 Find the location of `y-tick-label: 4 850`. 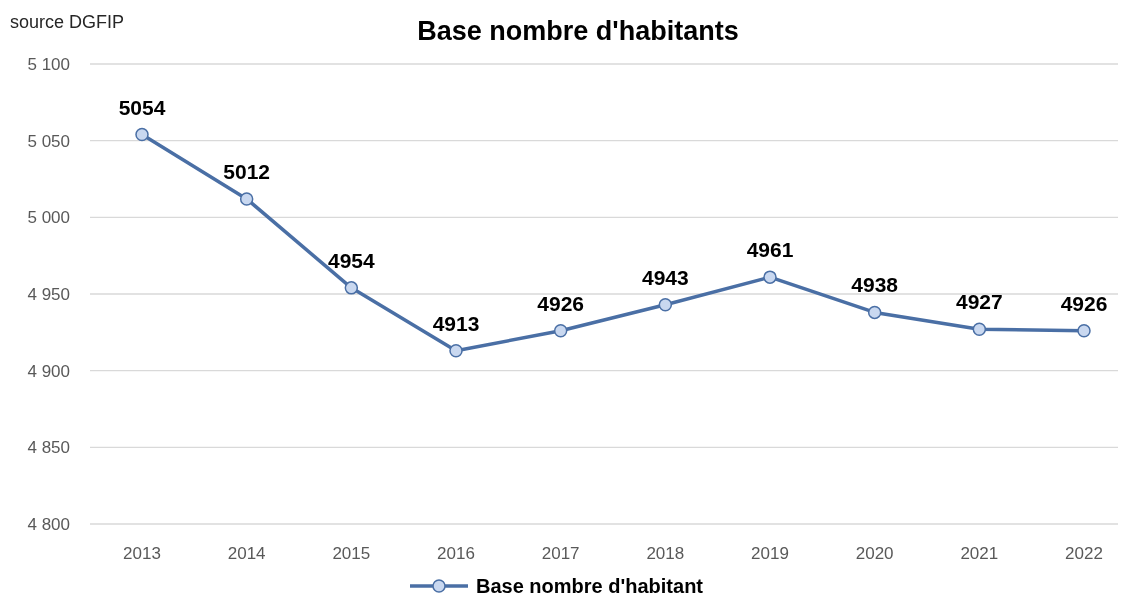

y-tick-label: 4 850 is located at coordinates (48, 448).